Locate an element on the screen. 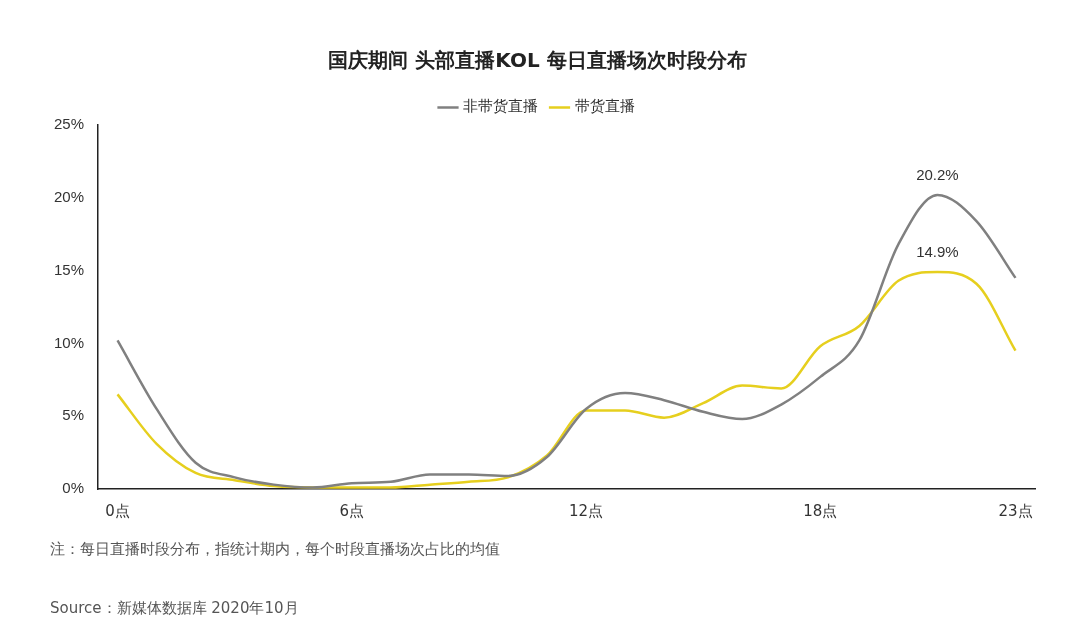 The image size is (1080, 643). data-label: 14.9% is located at coordinates (937, 251).